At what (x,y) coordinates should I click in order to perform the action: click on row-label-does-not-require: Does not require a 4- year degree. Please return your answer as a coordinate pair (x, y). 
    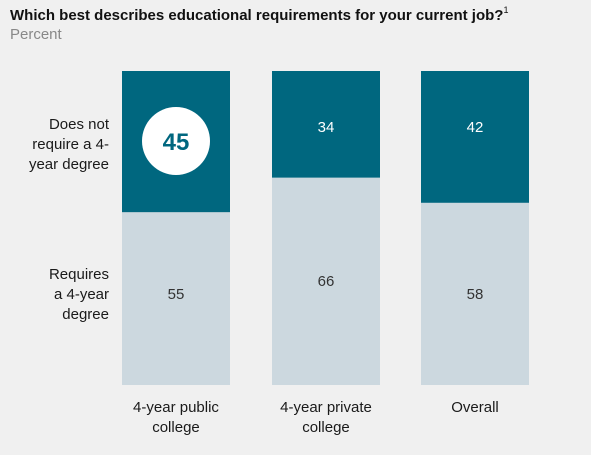
    Looking at the image, I should click on (59, 145).